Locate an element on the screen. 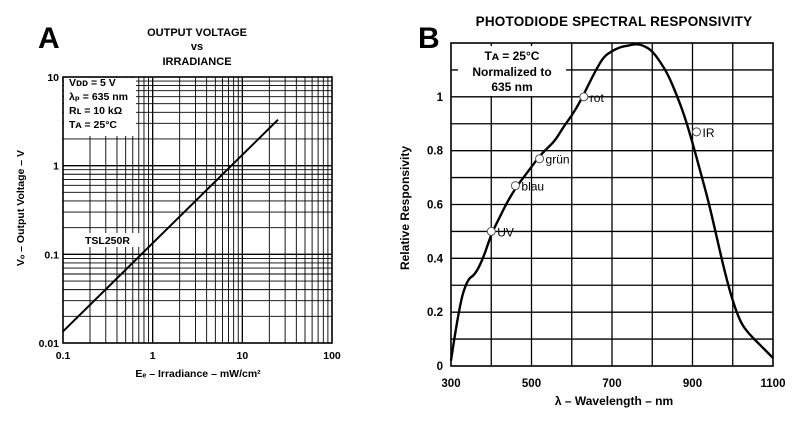 Image resolution: width=800 pixels, height=422 pixels. panel-b-x-axis-label: λ – Wavelength – nm is located at coordinates (614, 401).